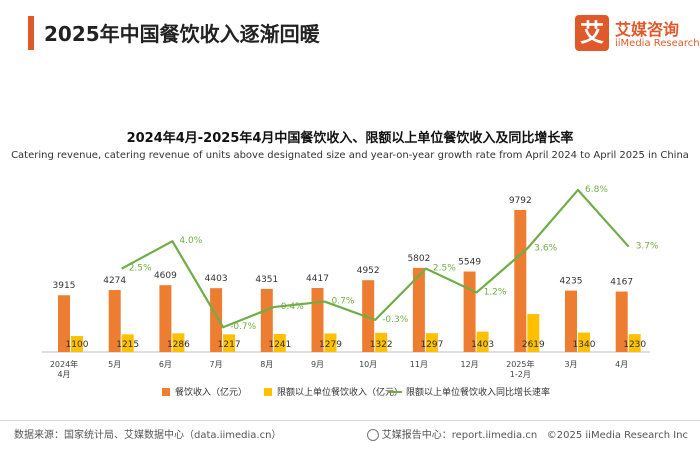 The width and height of the screenshot is (700, 455). I want to click on x-tick-label: 9月, so click(317, 364).